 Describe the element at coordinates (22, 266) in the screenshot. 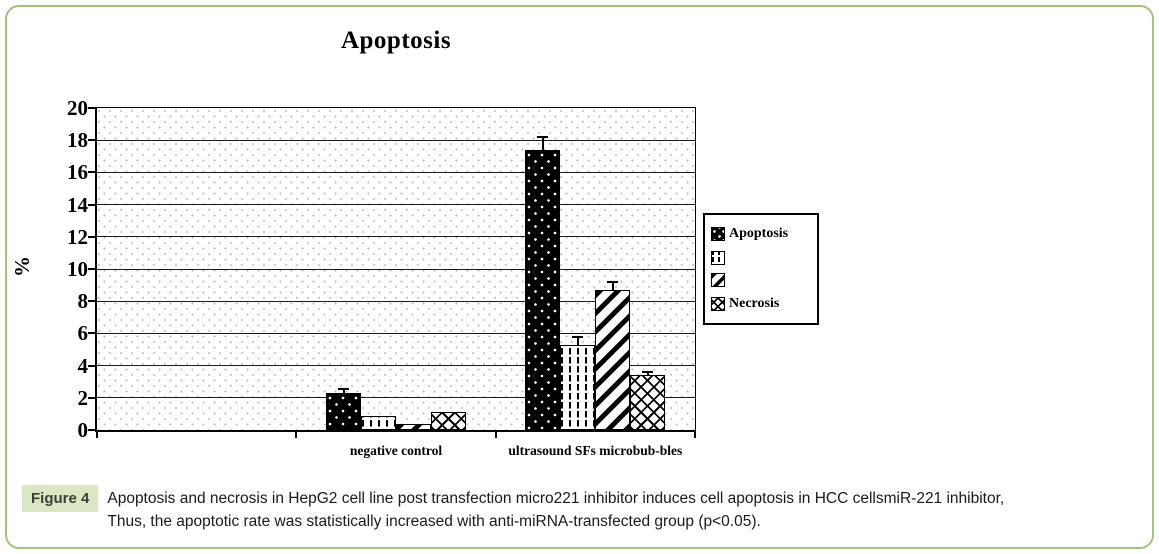

I see `y-axis-label: %` at that location.